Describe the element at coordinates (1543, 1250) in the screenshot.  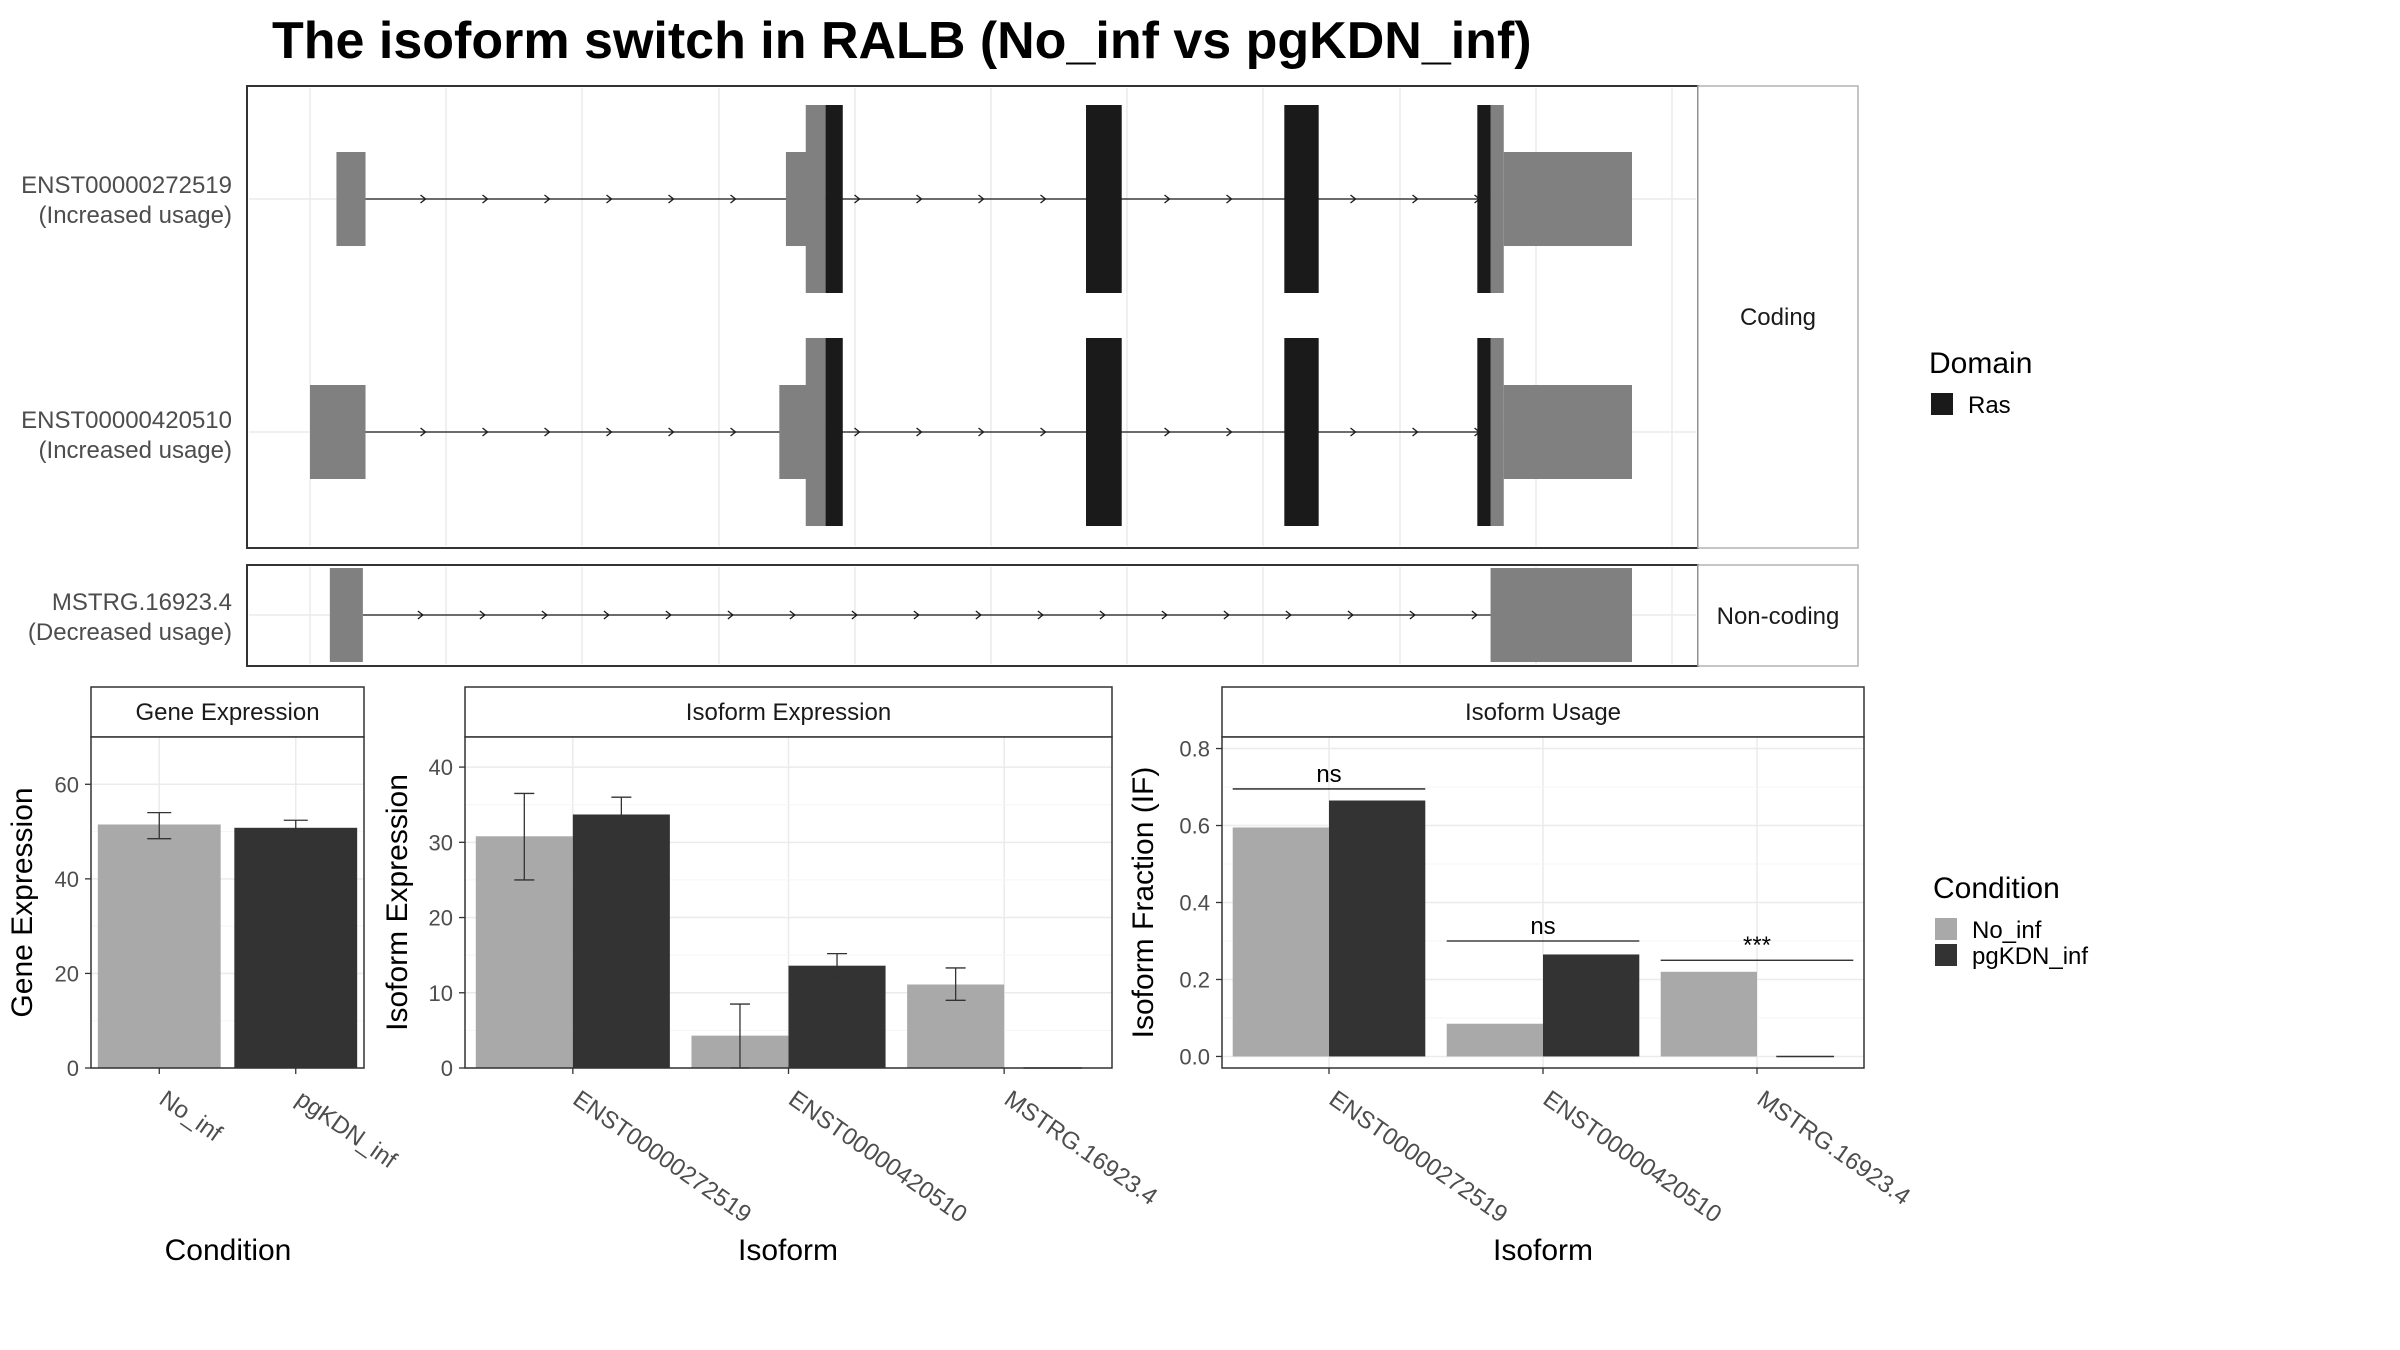
I see `x-axis-title: Isoform` at that location.